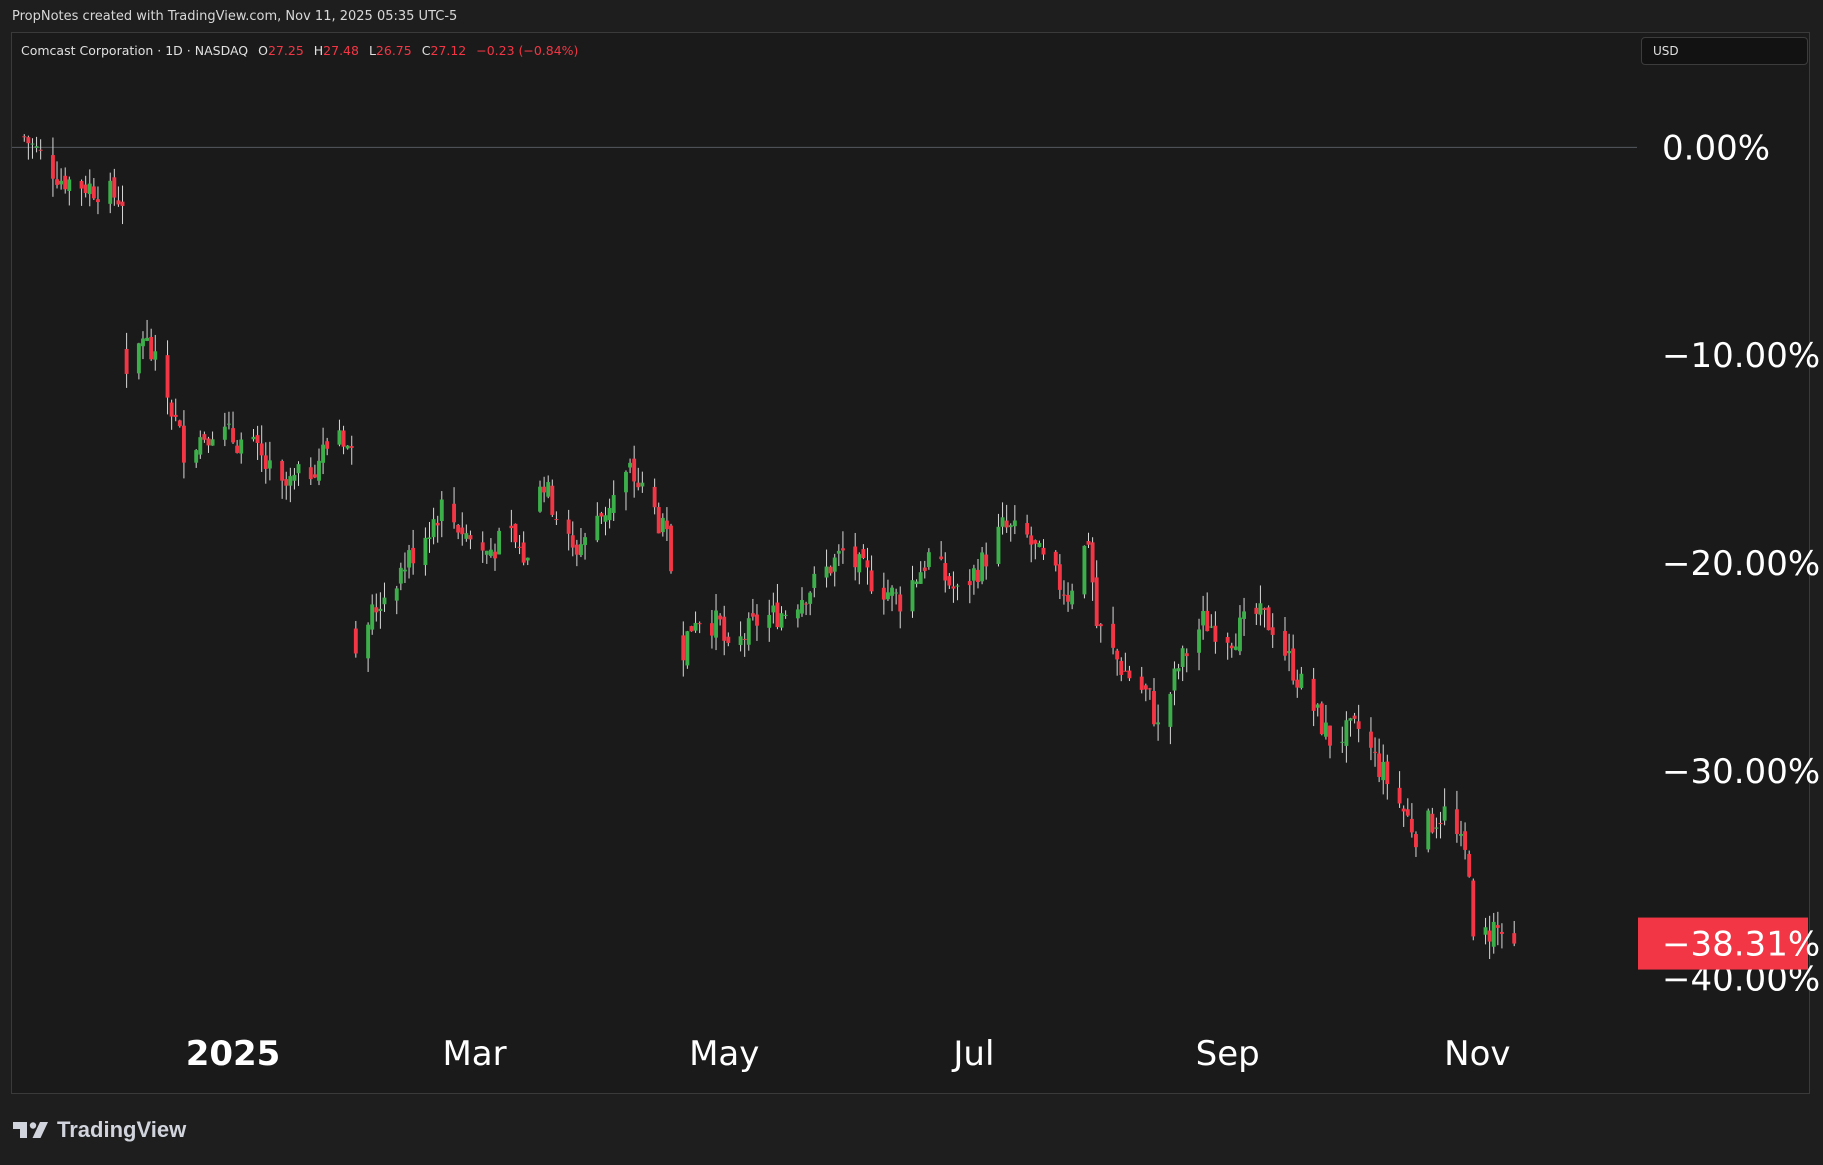 The image size is (1823, 1165). What do you see at coordinates (1666, 51) in the screenshot?
I see `currency-label: USD` at bounding box center [1666, 51].